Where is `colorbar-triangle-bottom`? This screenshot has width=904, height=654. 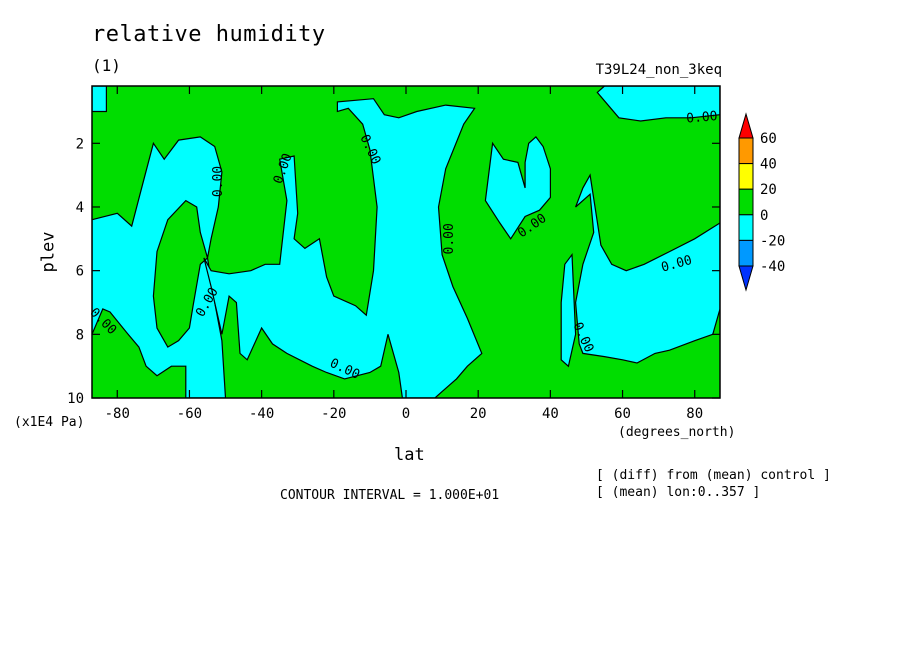 colorbar-triangle-bottom is located at coordinates (746, 278).